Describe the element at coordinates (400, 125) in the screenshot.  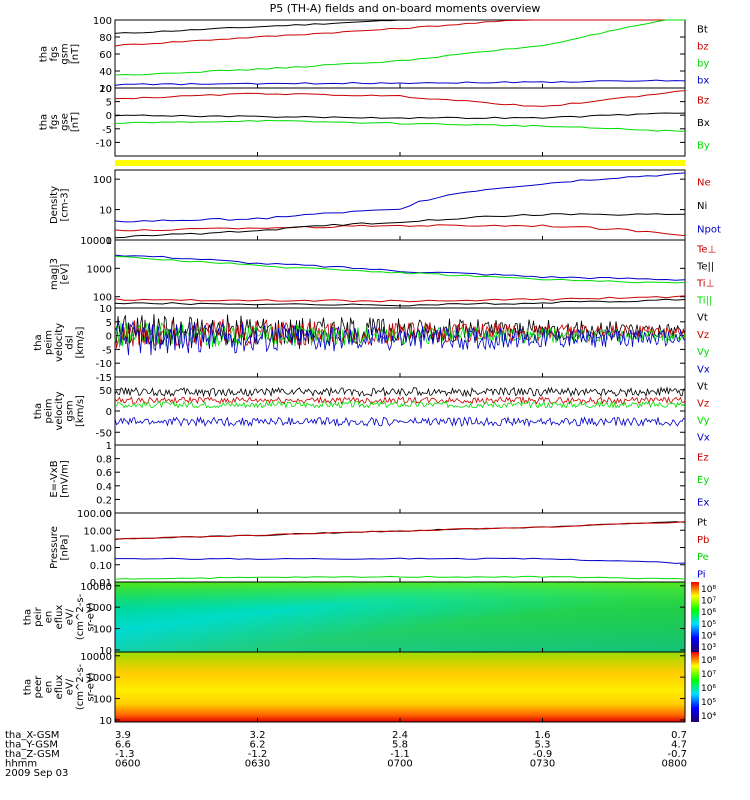
I see `series-line-fgs_gse-By` at that location.